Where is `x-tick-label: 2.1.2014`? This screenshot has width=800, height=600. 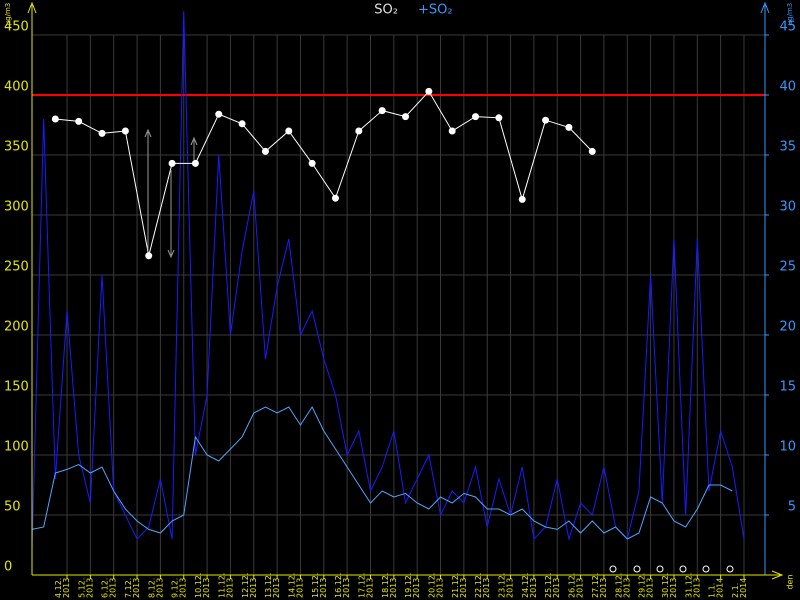
x-tick-label: 2.1.2014 is located at coordinates (738, 588).